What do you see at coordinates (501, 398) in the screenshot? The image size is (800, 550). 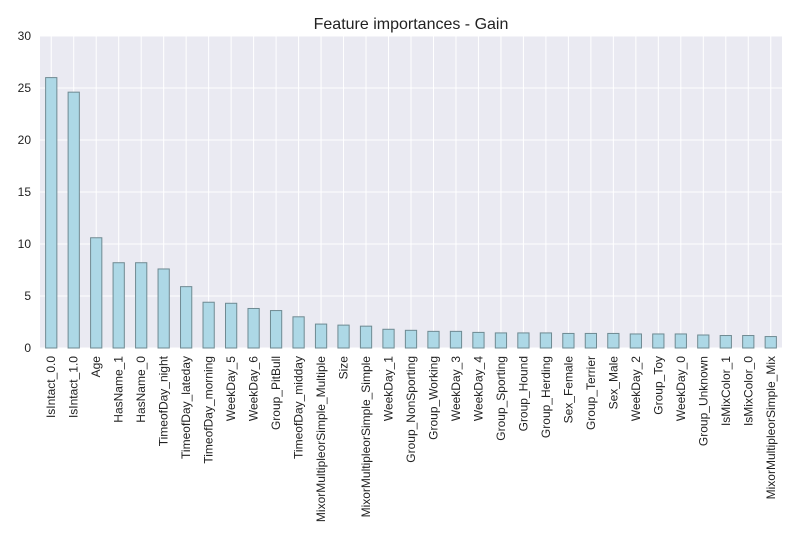 I see `x-tick-label: Group_Sporting` at bounding box center [501, 398].